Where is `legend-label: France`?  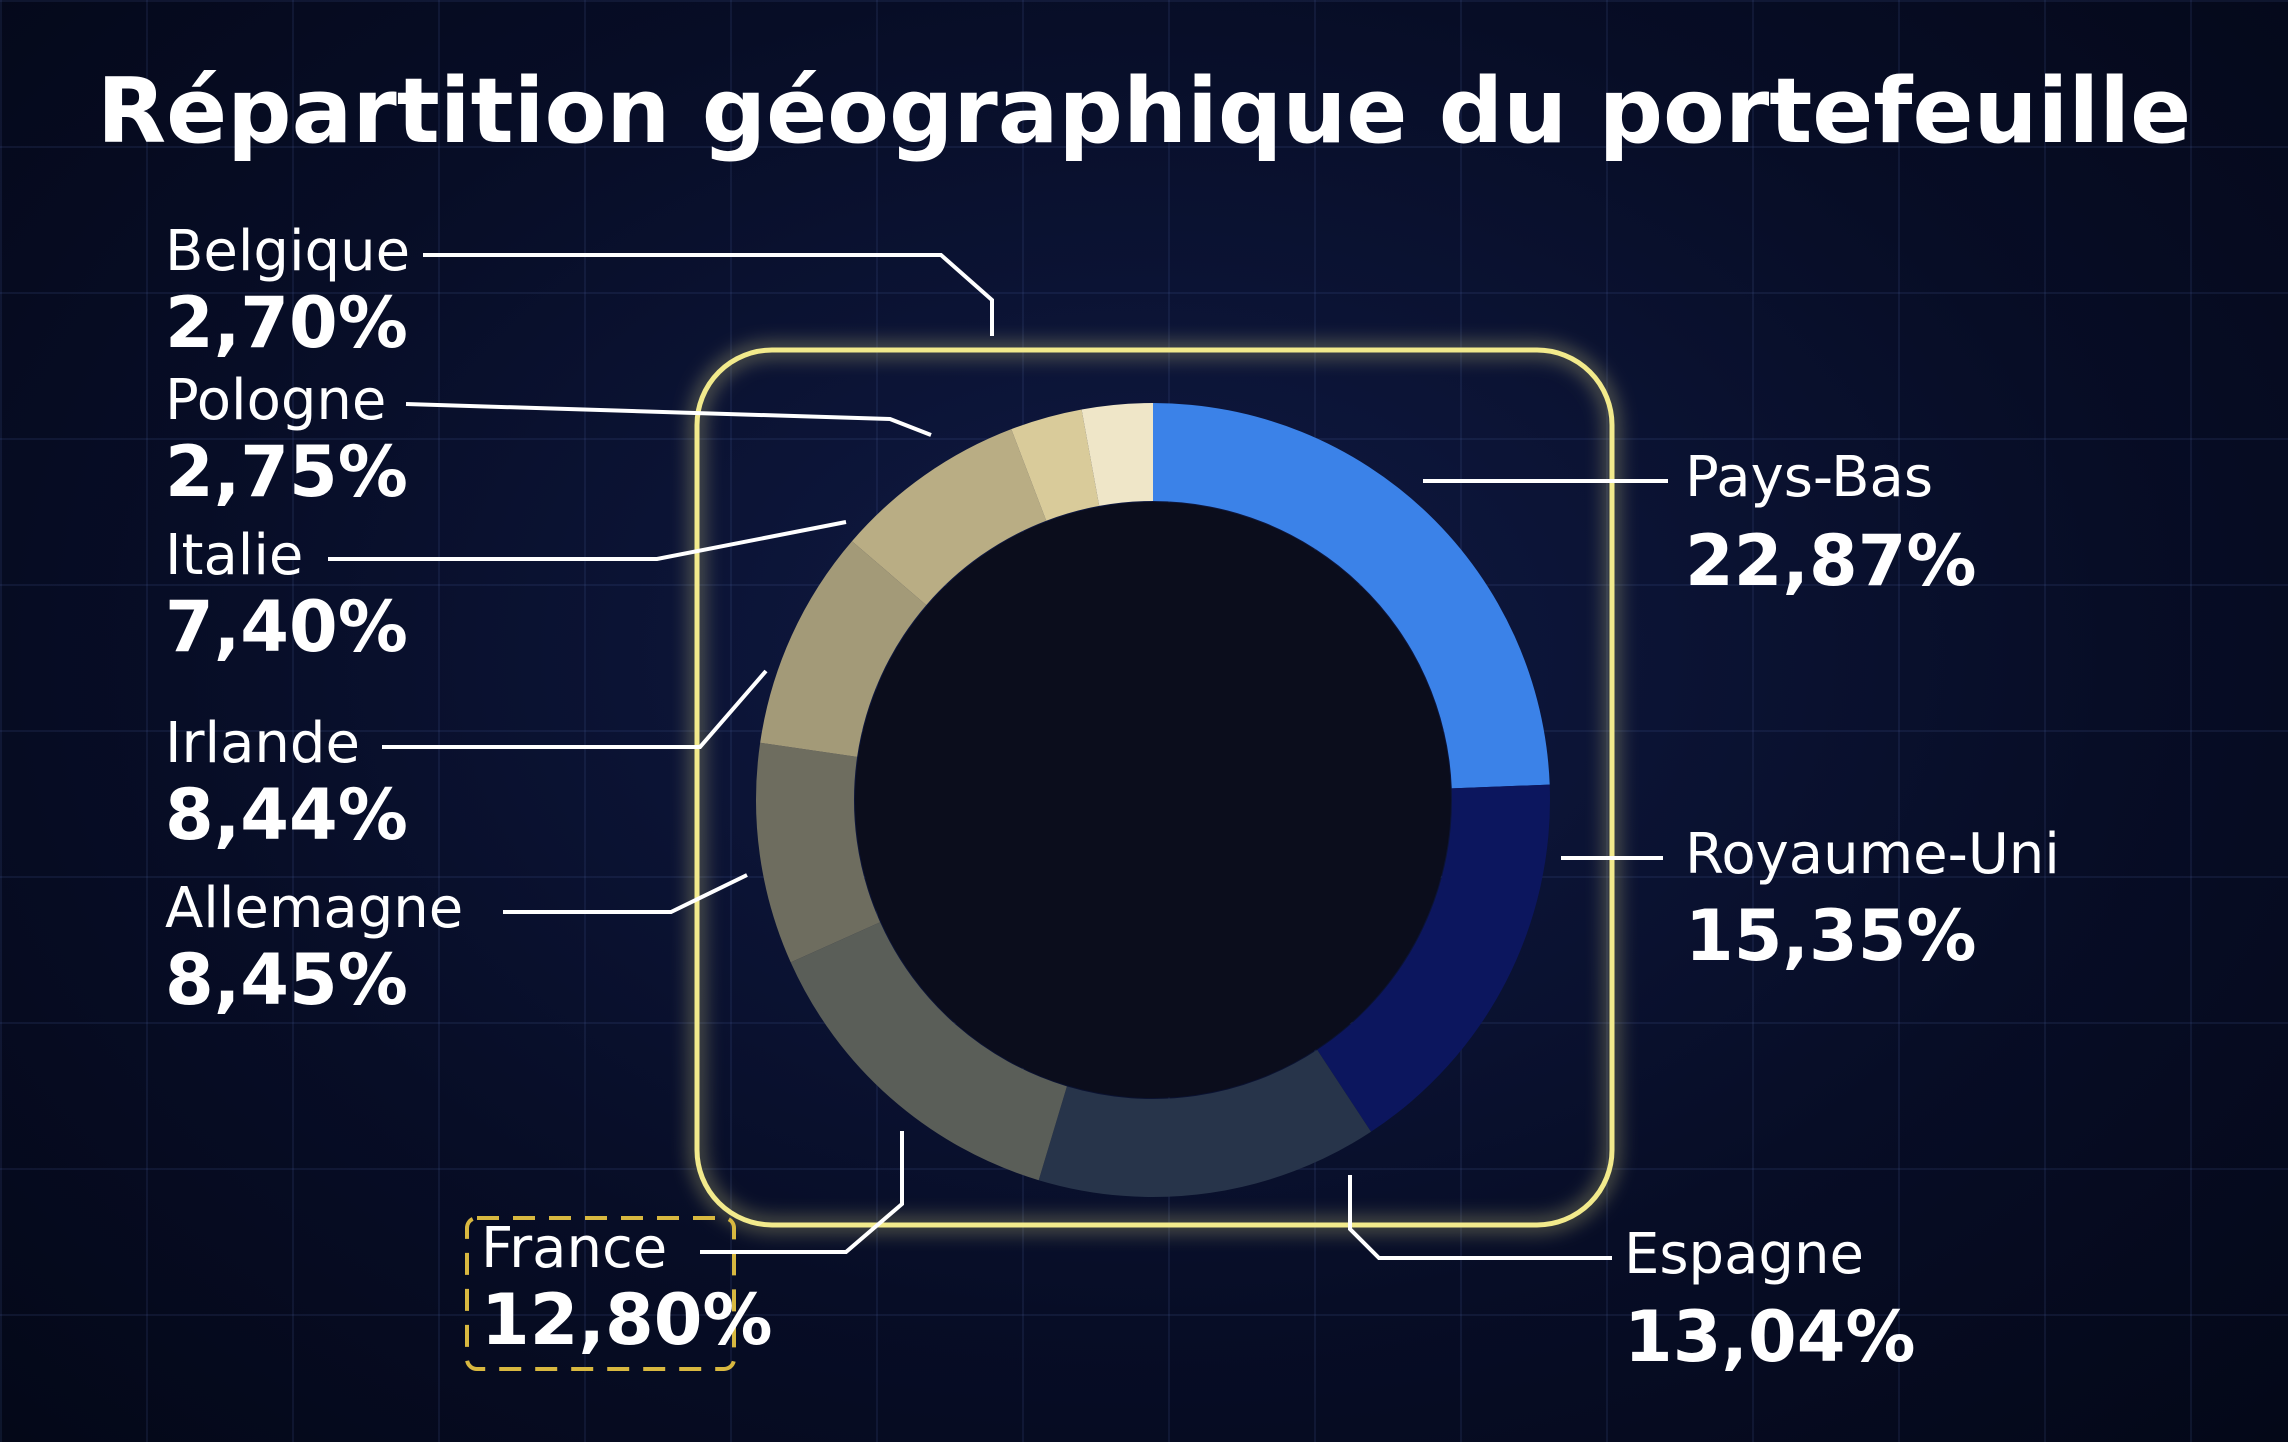 legend-label: France is located at coordinates (574, 1248).